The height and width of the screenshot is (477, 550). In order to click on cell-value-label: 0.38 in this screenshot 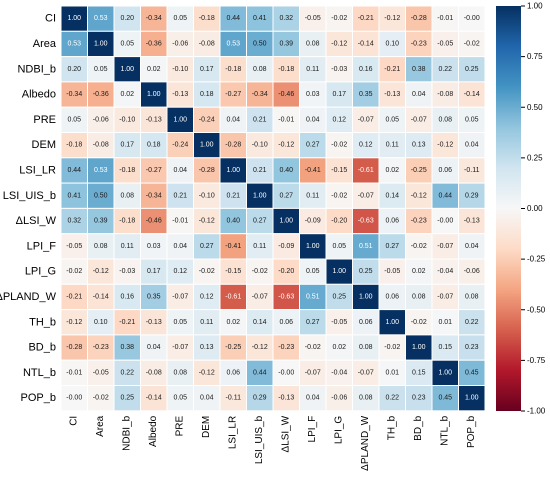, I will do `click(127, 347)`.